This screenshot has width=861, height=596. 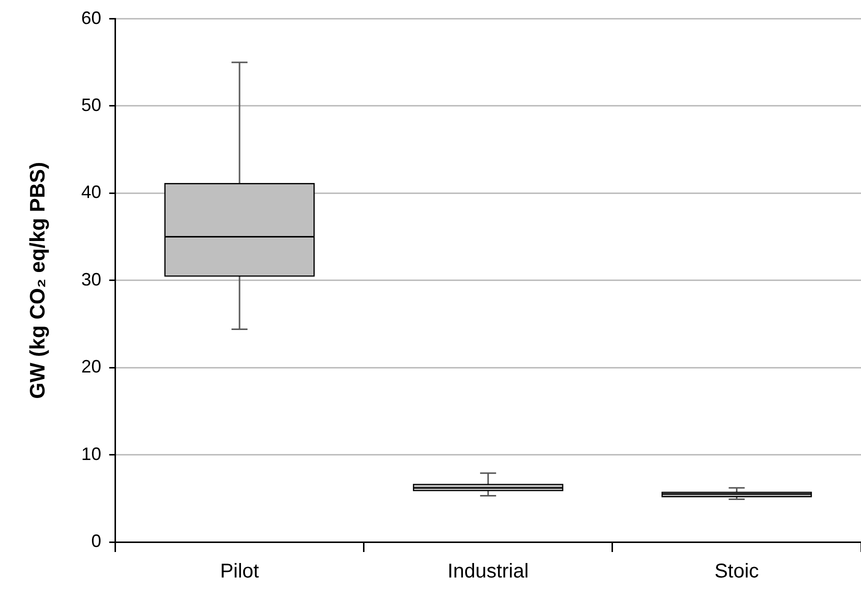 What do you see at coordinates (488, 571) in the screenshot?
I see `x-tick-label: Industrial` at bounding box center [488, 571].